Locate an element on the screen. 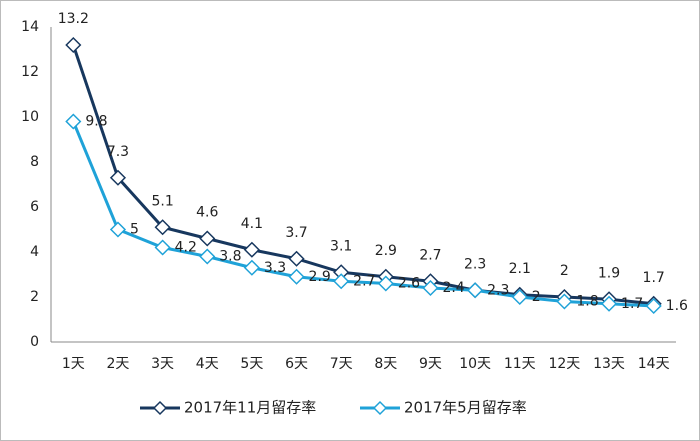  data-label: 1.6 is located at coordinates (677, 306).